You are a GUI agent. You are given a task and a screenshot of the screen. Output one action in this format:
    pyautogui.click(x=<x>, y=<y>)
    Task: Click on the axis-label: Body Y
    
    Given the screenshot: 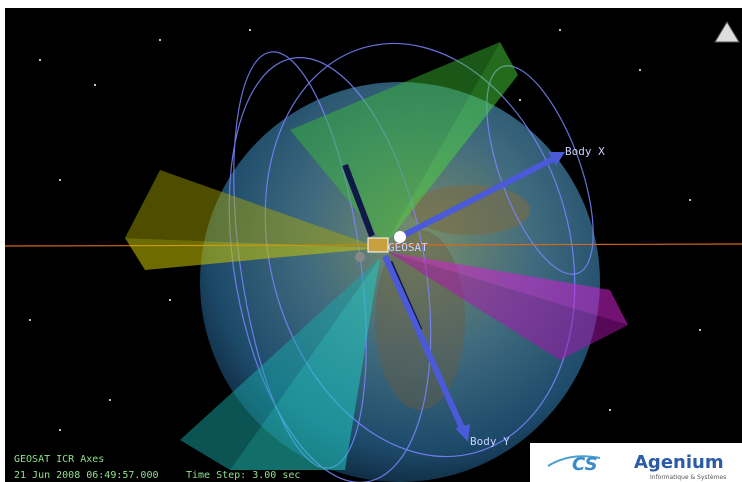 What is the action you would take?
    pyautogui.click(x=490, y=441)
    